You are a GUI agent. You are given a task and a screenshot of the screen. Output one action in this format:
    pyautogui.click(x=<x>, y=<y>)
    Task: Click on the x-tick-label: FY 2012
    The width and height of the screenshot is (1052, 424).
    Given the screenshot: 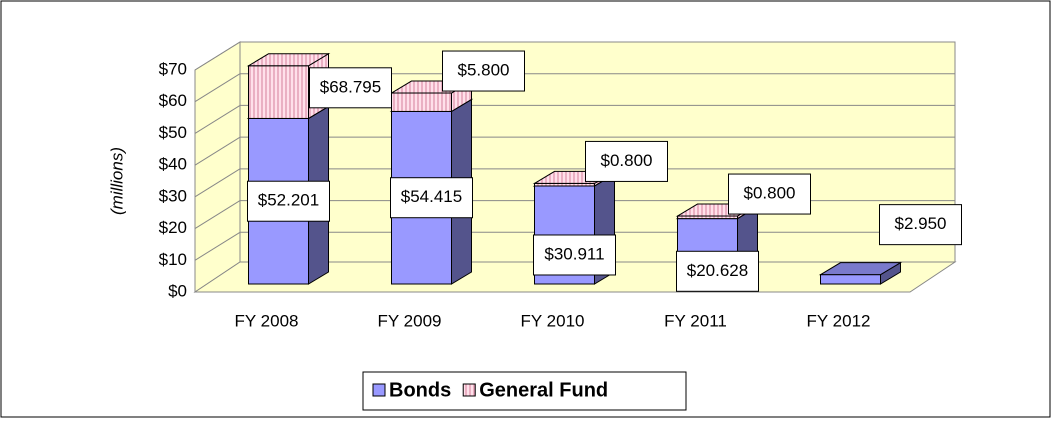 What is the action you would take?
    pyautogui.click(x=839, y=320)
    